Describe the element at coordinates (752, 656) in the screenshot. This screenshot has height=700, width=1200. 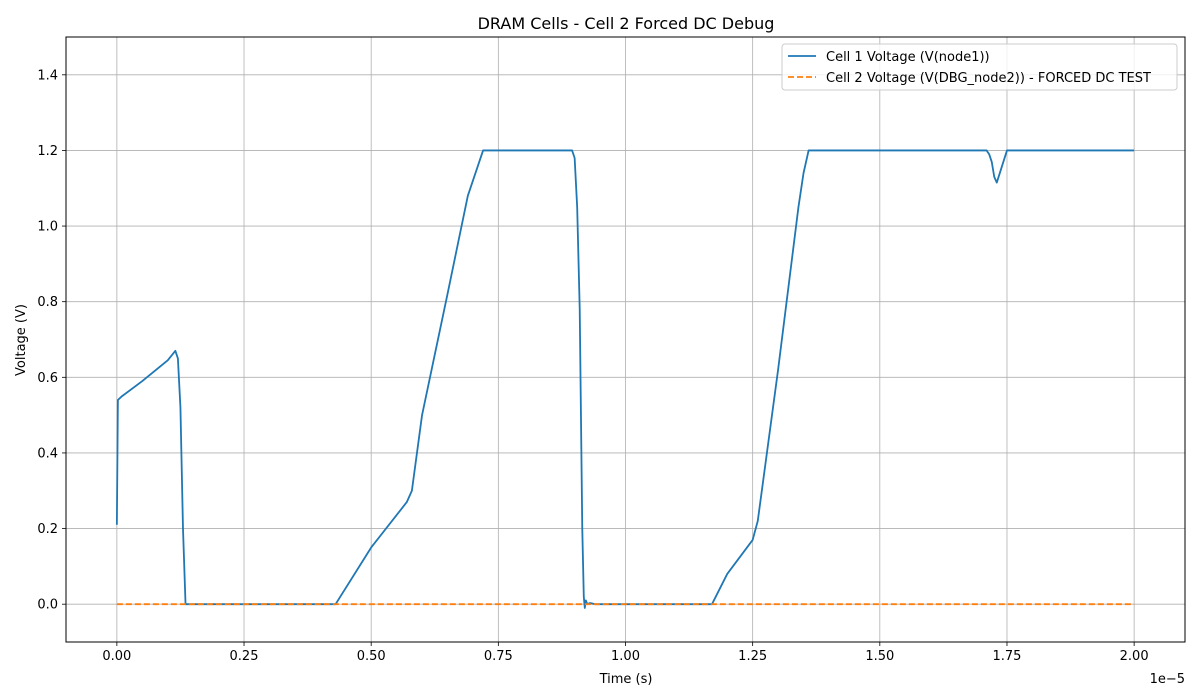
I see `x-tick-label: 1.25` at that location.